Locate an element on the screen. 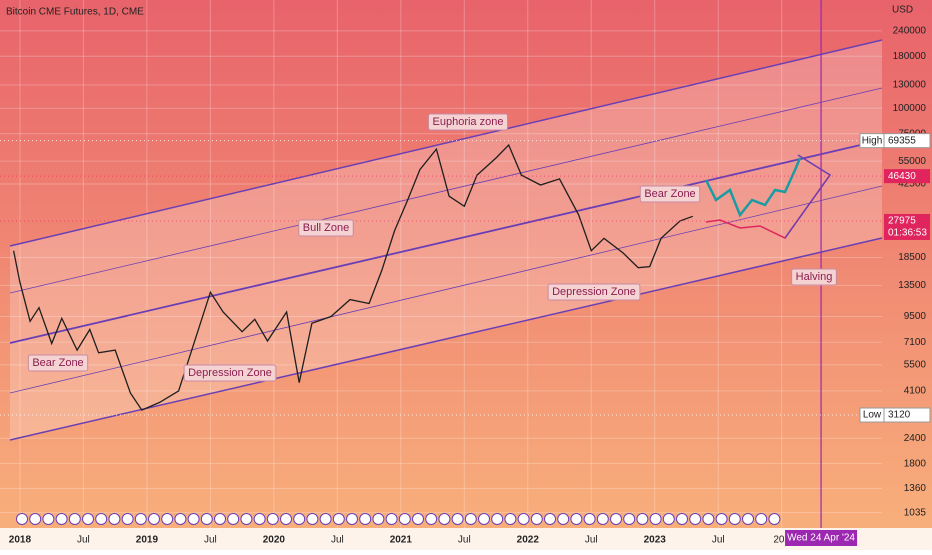 This screenshot has width=932, height=555. y-tick-label: 2400 is located at coordinates (915, 438).